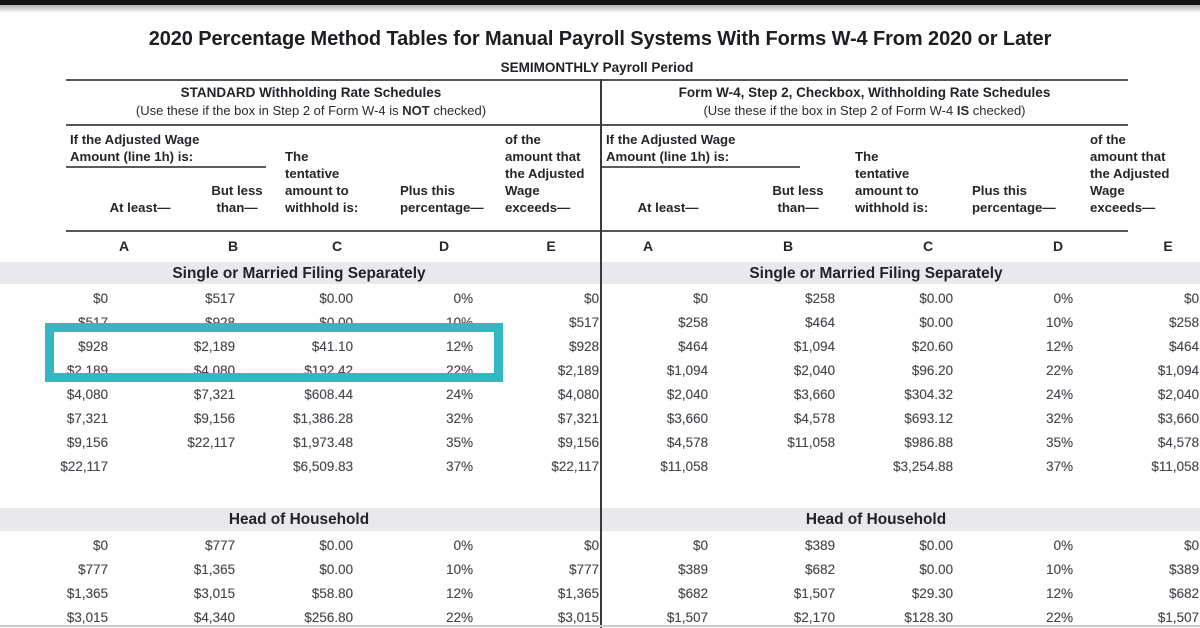 This screenshot has height=628, width=1200. What do you see at coordinates (1058, 246) in the screenshot?
I see `col-letter-d-right: D` at bounding box center [1058, 246].